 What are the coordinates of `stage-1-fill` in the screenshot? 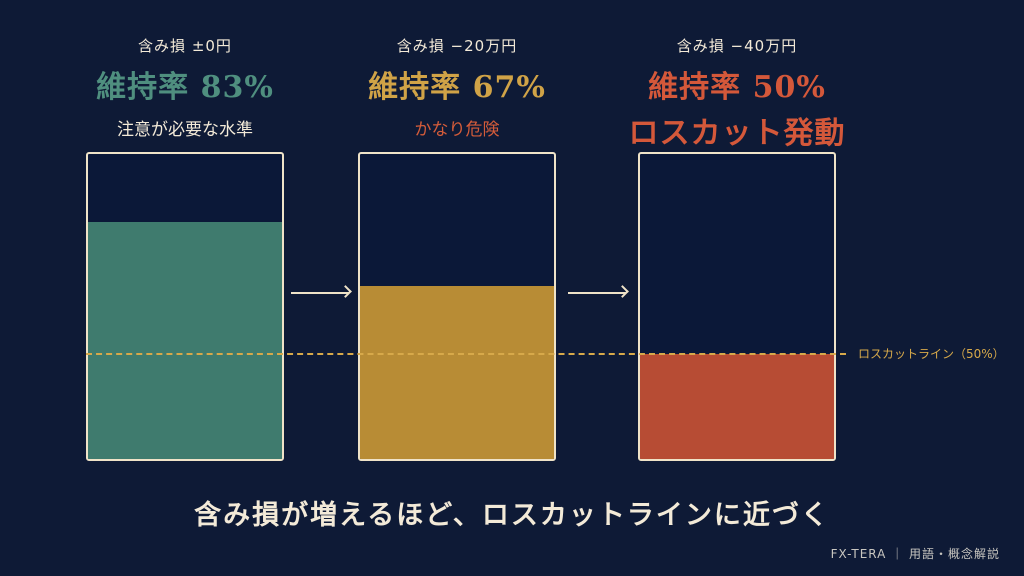 It's located at (185, 340).